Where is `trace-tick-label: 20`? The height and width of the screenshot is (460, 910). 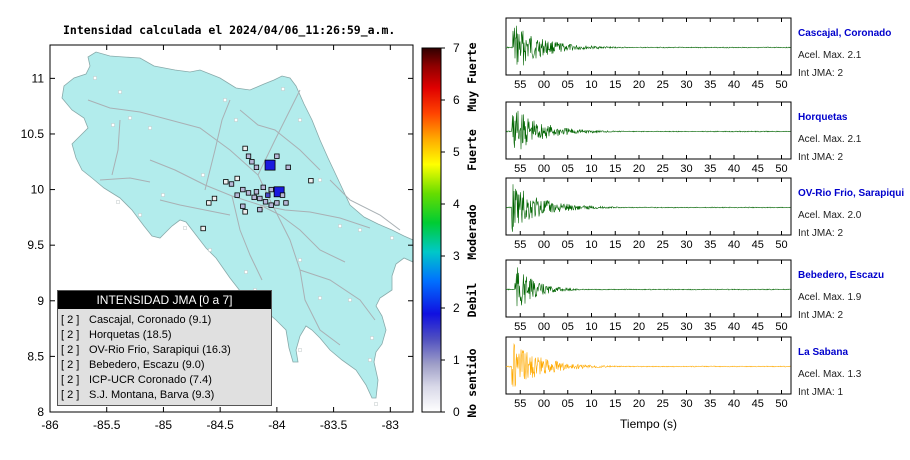 trace-tick-label: 20 is located at coordinates (639, 85).